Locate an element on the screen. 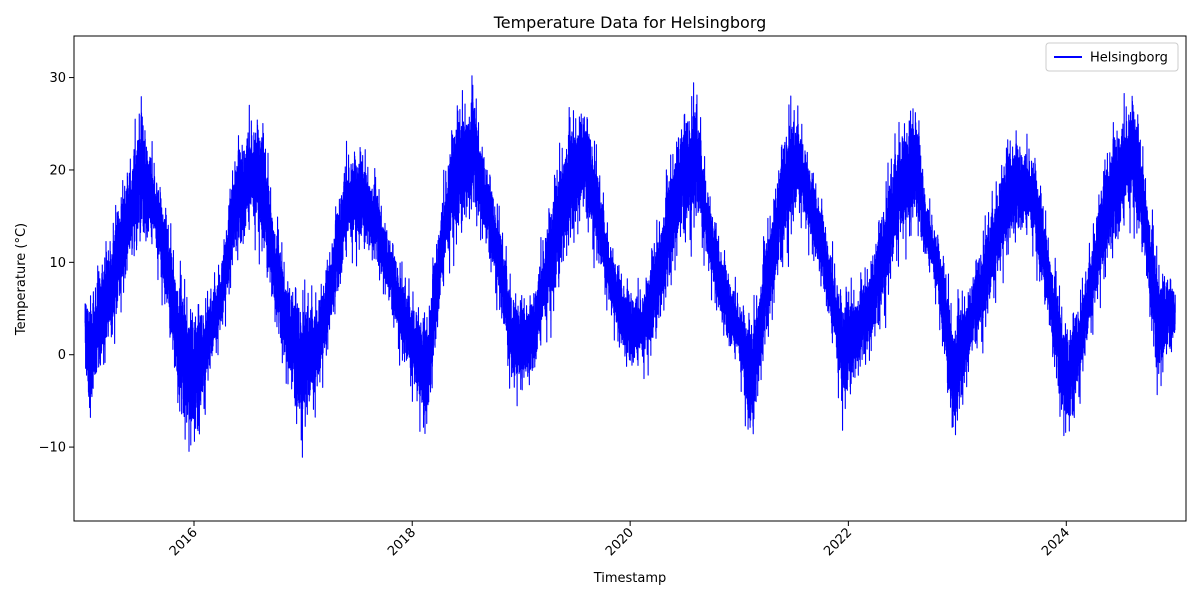 The width and height of the screenshot is (1200, 600). y-tick-label: −10 is located at coordinates (52, 448).